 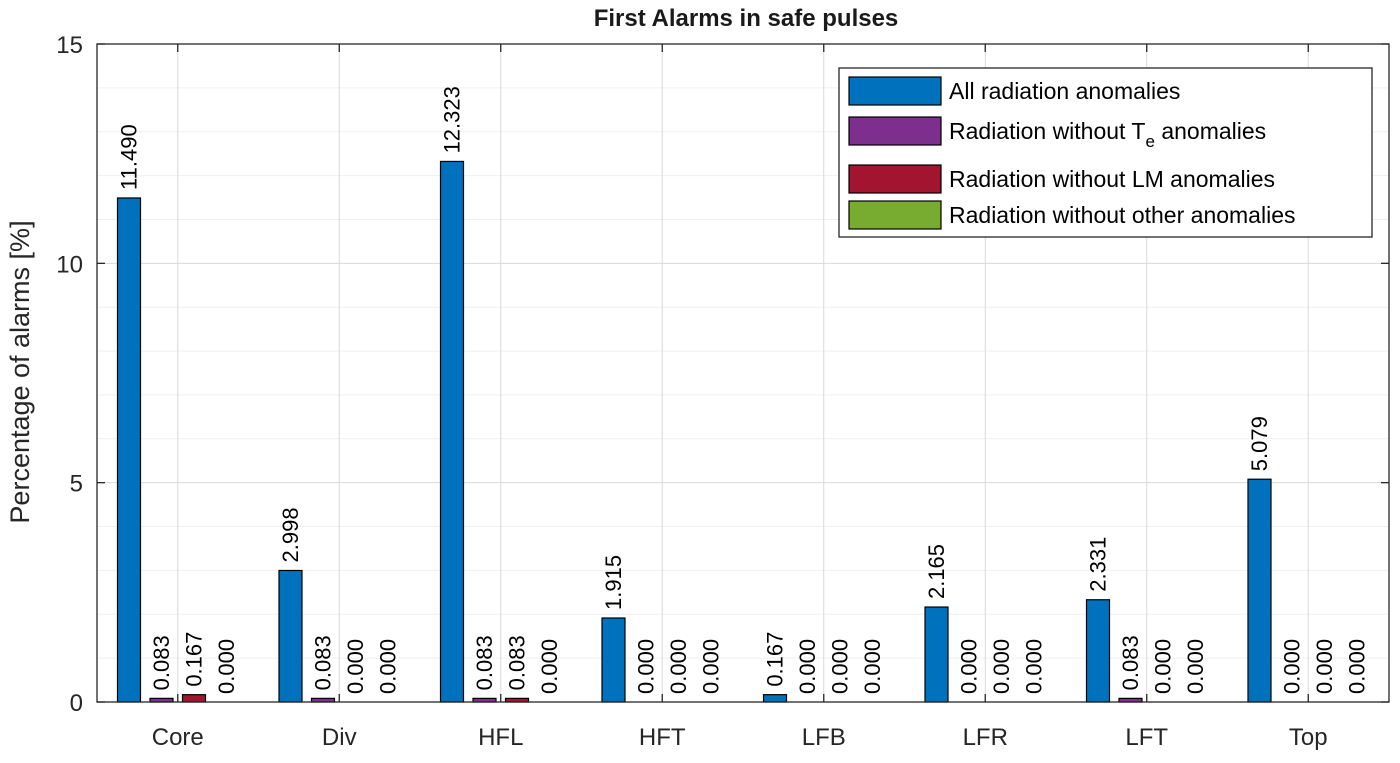 What do you see at coordinates (20, 371) in the screenshot?
I see `y-axis-label: Percentage of alarms [%]` at bounding box center [20, 371].